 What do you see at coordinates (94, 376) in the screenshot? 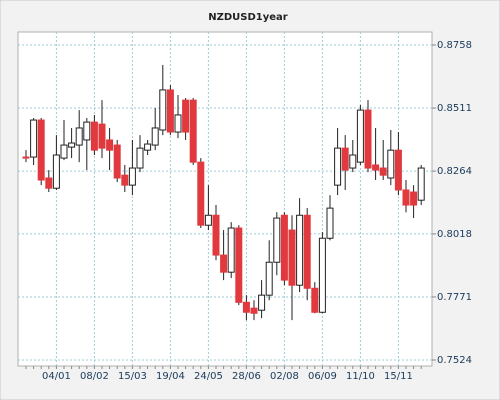
I see `x-tick-label: 08/02` at bounding box center [94, 376].